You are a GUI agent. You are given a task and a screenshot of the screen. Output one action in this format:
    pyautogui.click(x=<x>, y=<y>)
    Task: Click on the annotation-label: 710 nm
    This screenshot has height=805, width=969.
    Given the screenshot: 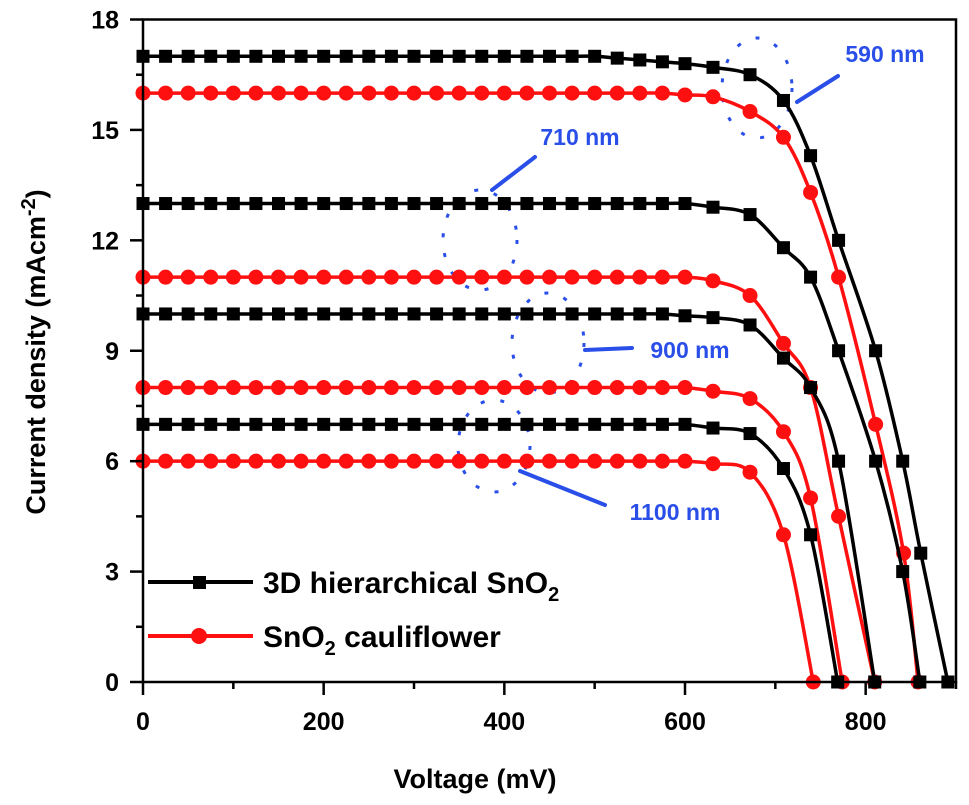 What is the action you would take?
    pyautogui.click(x=579, y=137)
    